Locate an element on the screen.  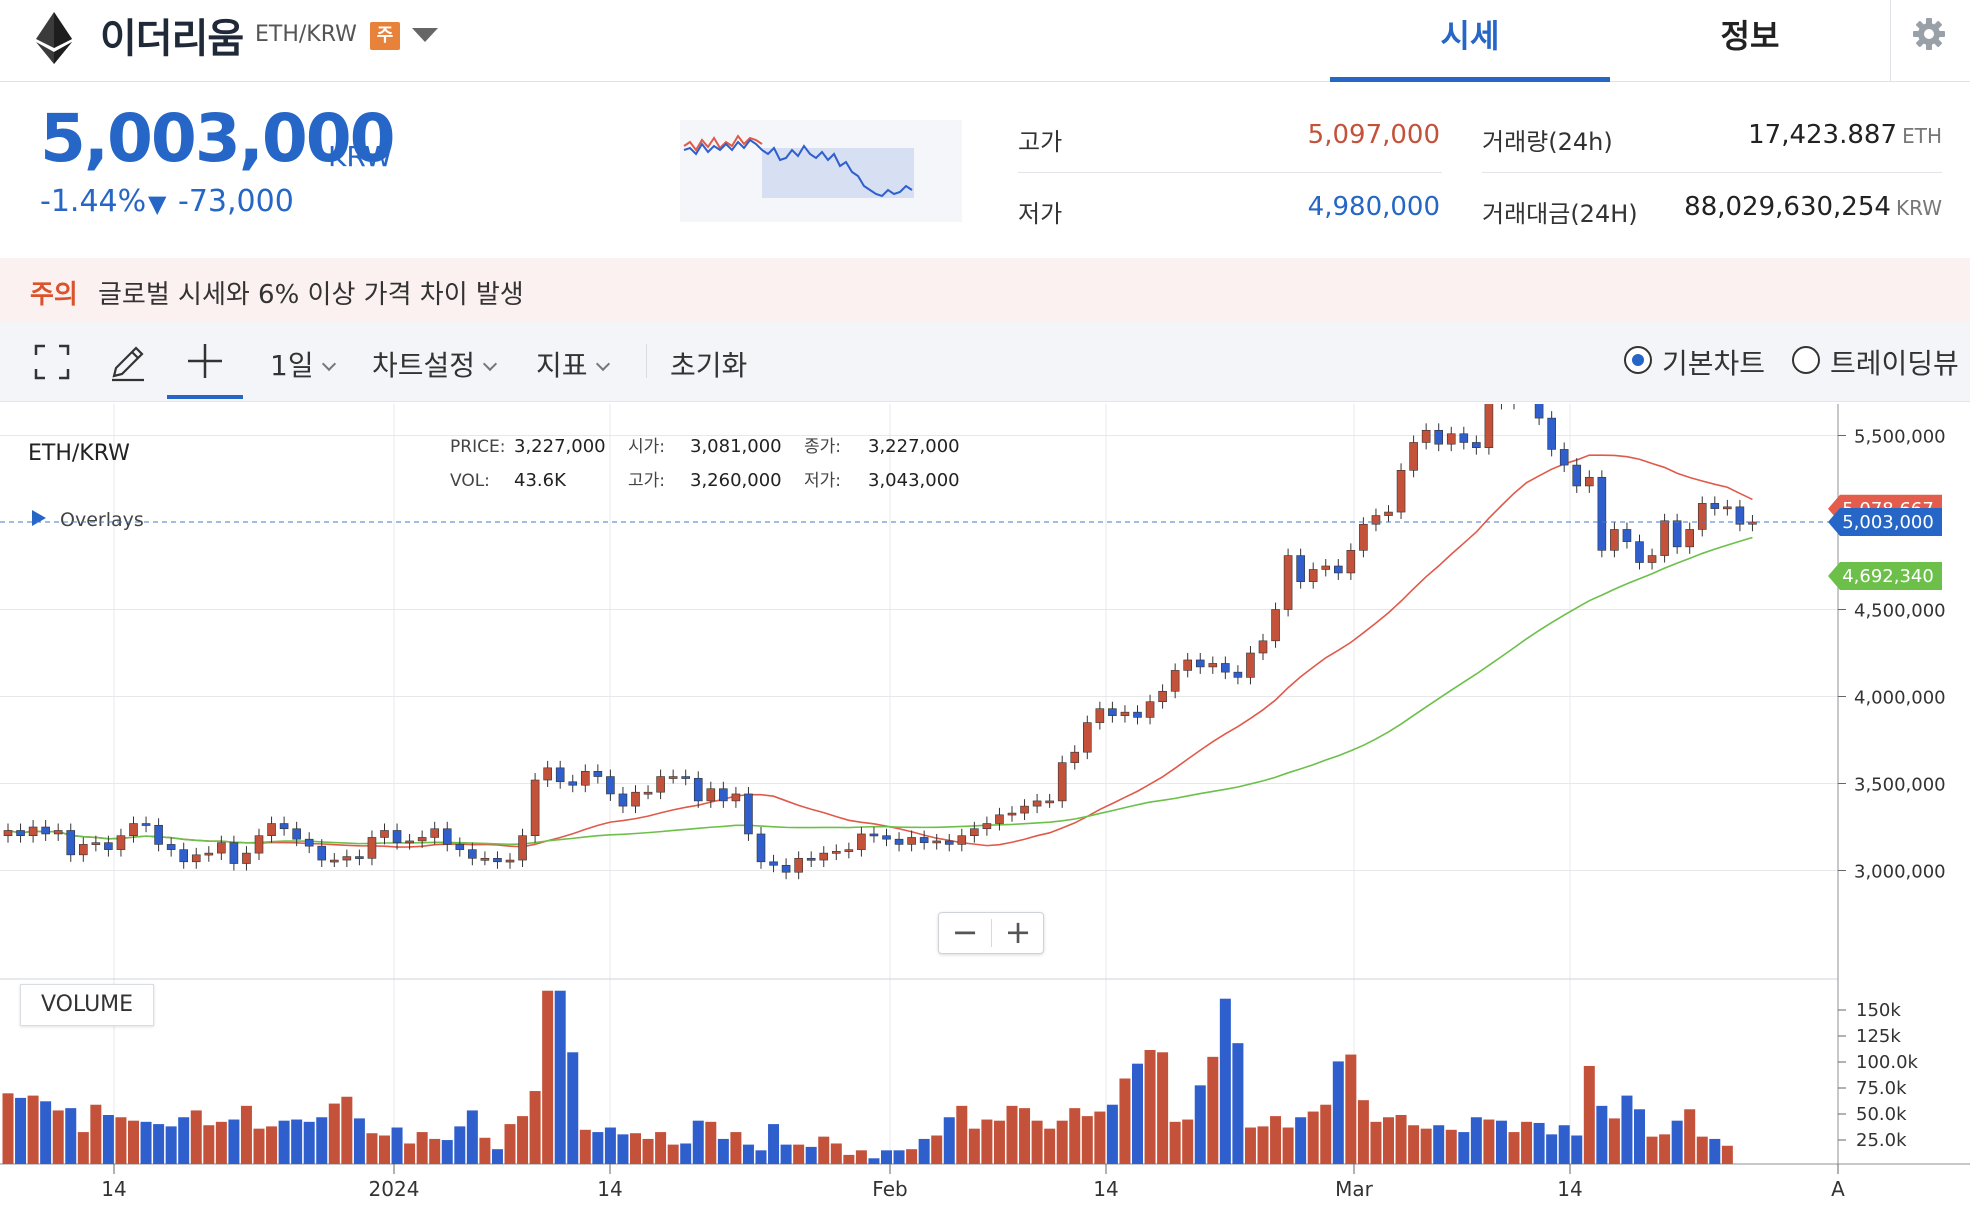
x-tick-label: 14 is located at coordinates (1569, 1189).